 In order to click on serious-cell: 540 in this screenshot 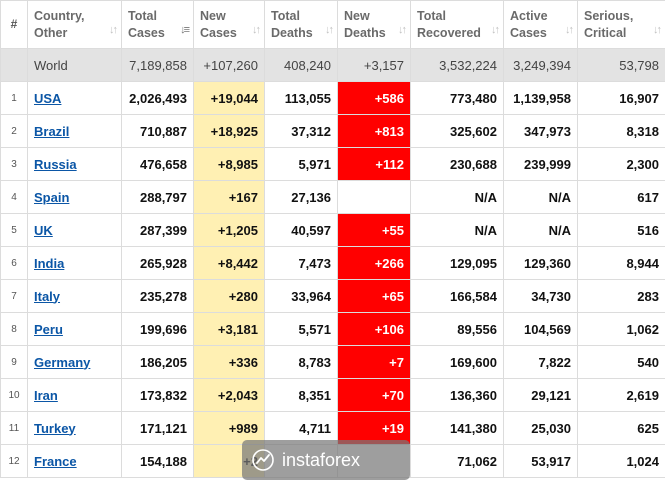, I will do `click(621, 362)`.